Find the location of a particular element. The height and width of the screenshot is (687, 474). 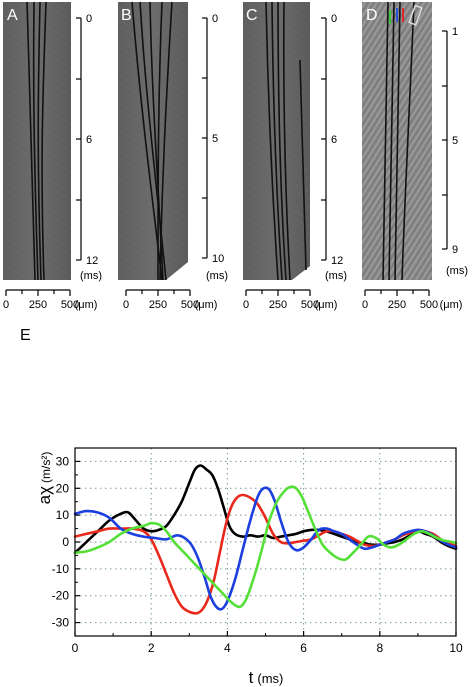

y-tick-label: 10 is located at coordinates (63, 515).